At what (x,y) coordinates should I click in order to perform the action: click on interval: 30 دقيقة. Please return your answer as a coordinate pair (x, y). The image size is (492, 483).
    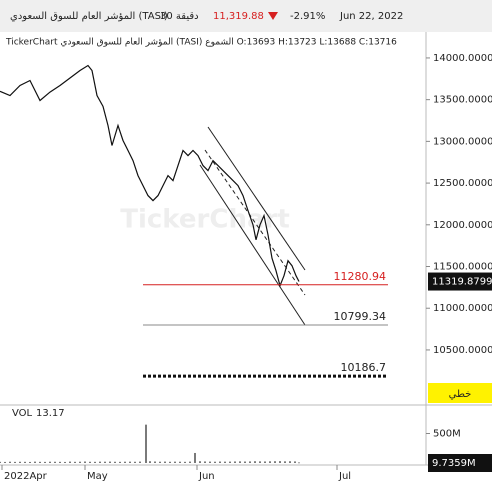
    Looking at the image, I should click on (179, 16).